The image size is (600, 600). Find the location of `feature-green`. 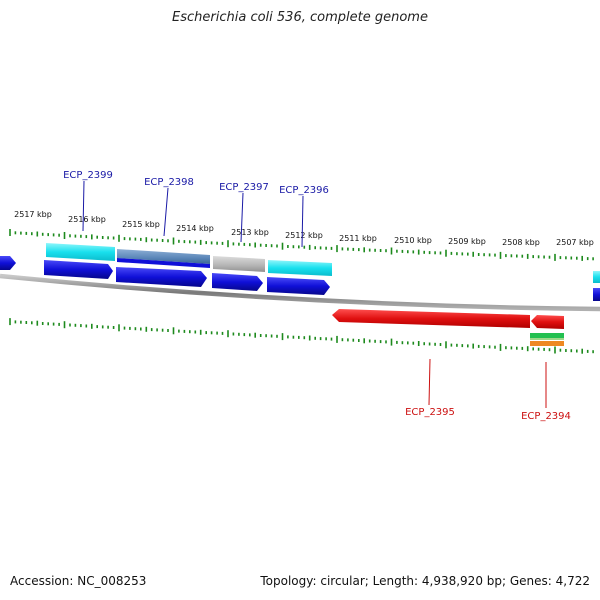

feature-green is located at coordinates (547, 335).